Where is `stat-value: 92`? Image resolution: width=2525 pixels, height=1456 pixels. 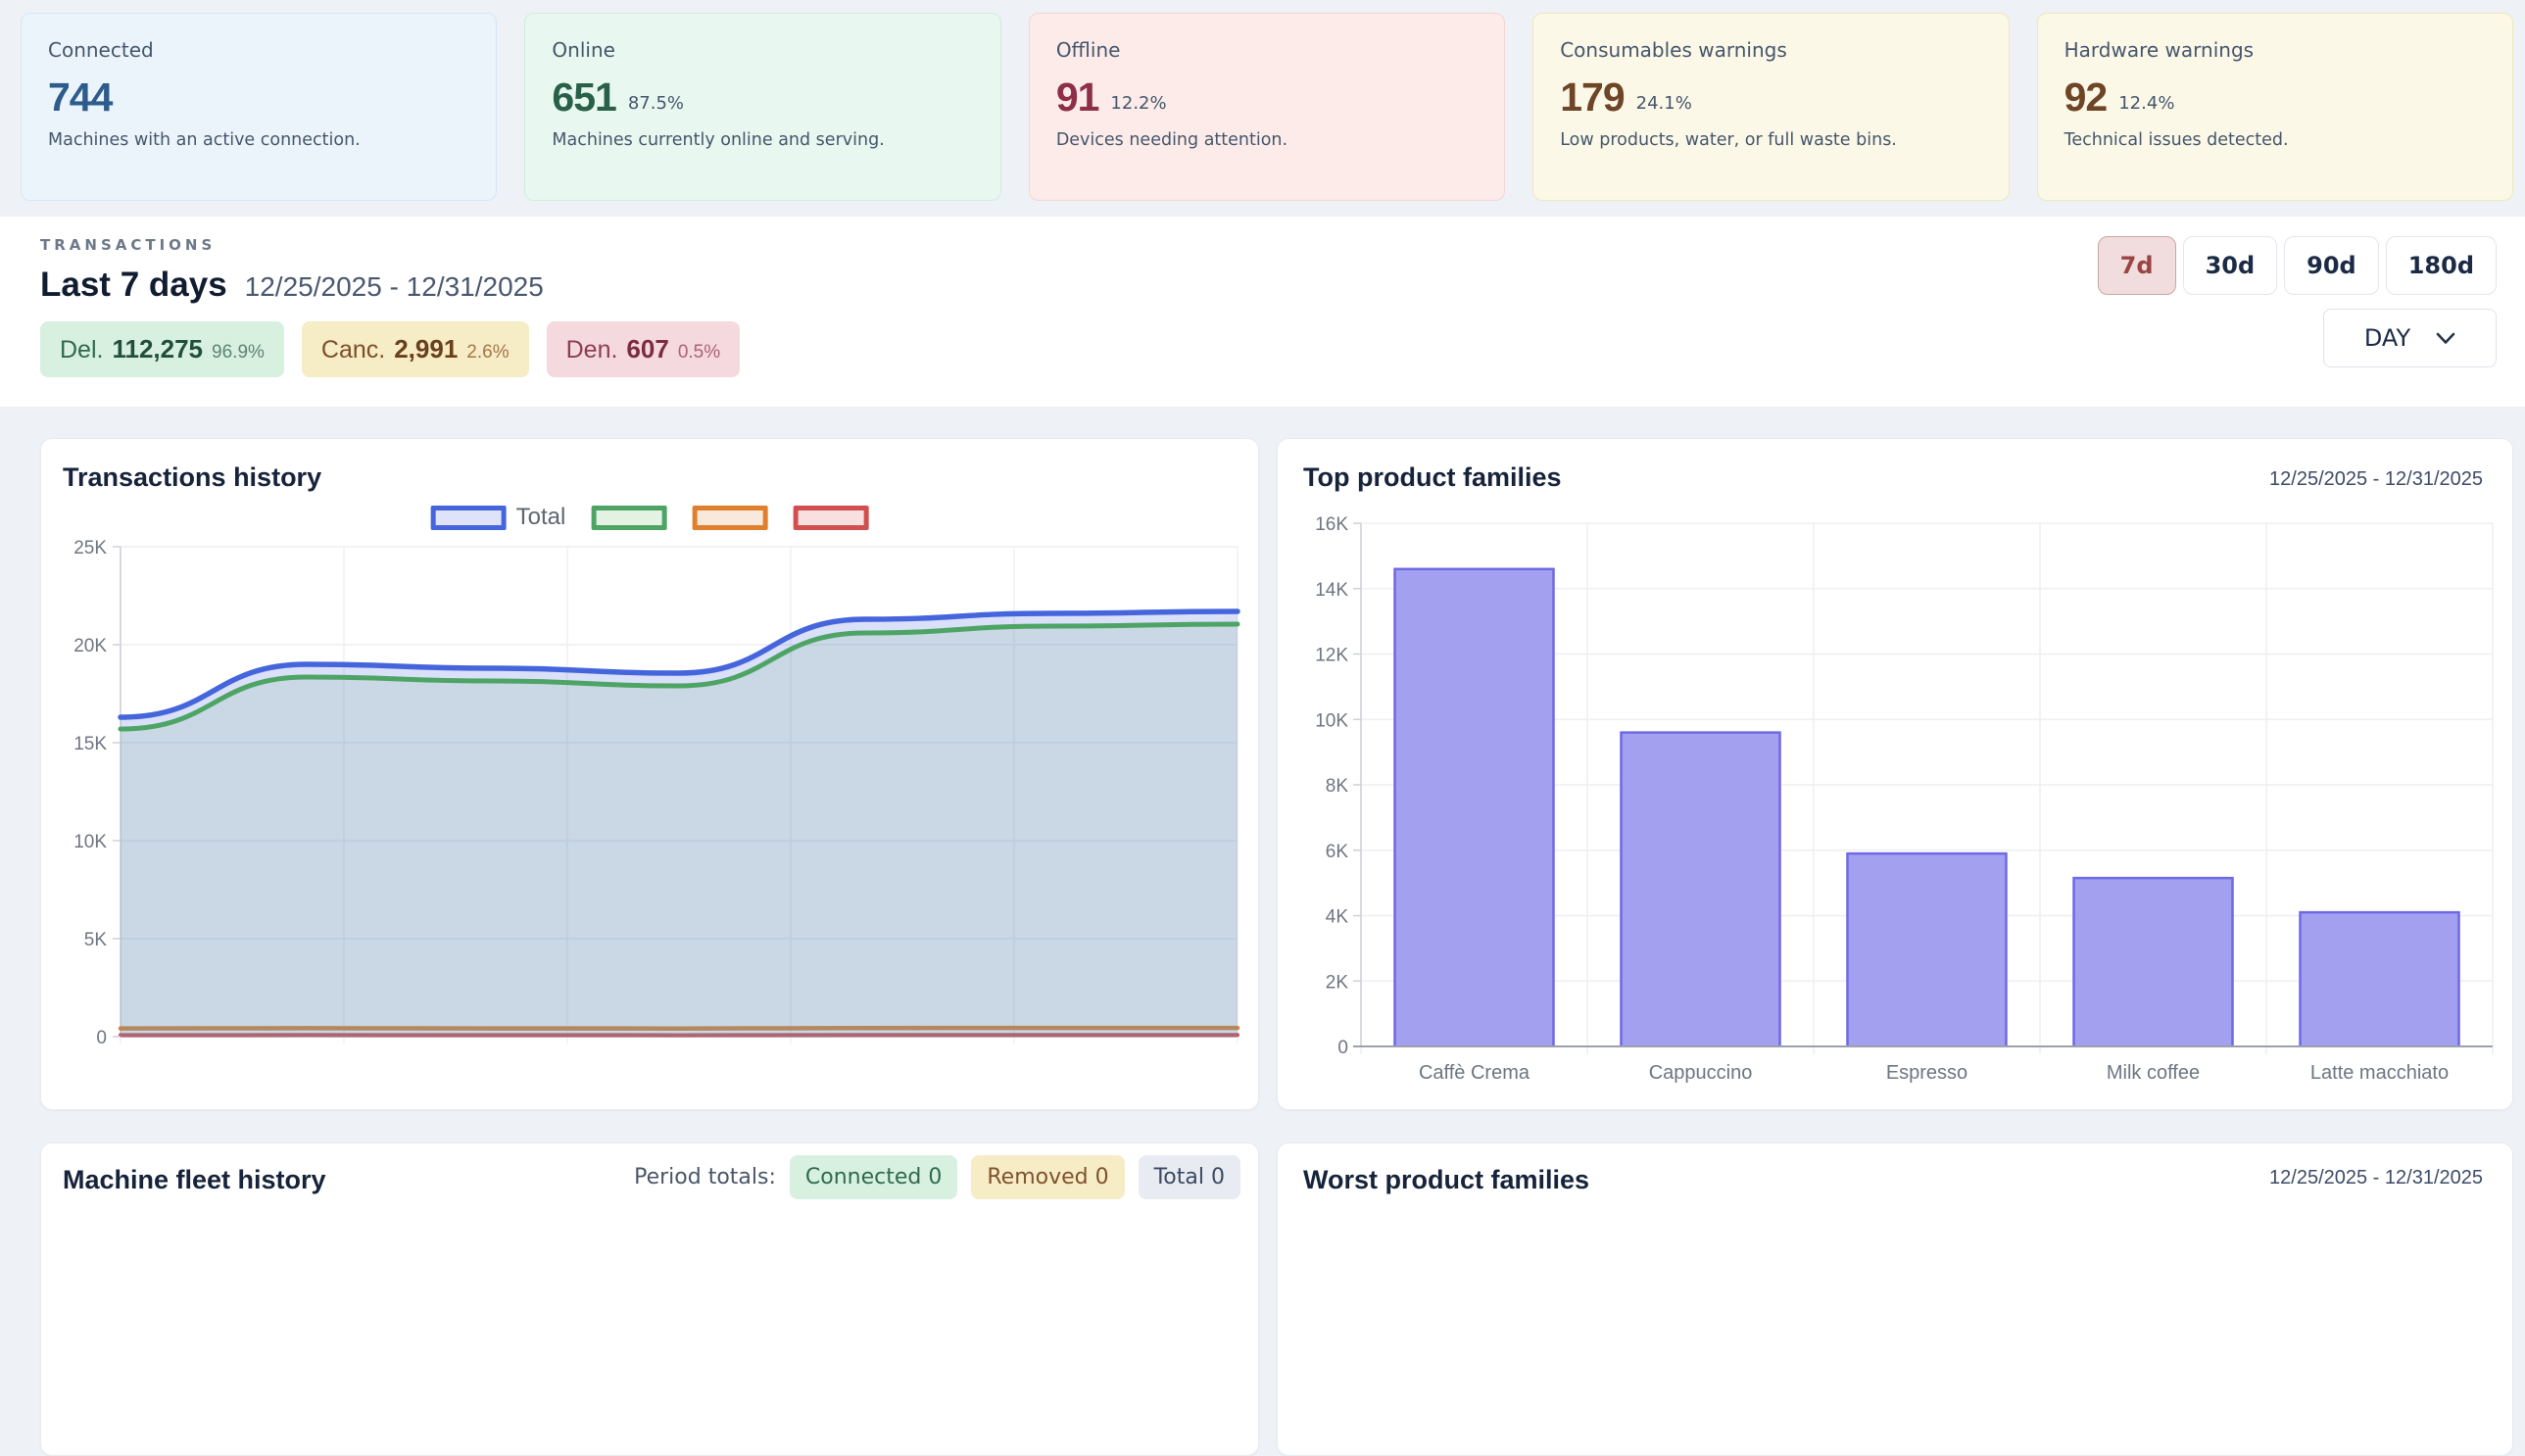
stat-value: 92 is located at coordinates (2086, 97).